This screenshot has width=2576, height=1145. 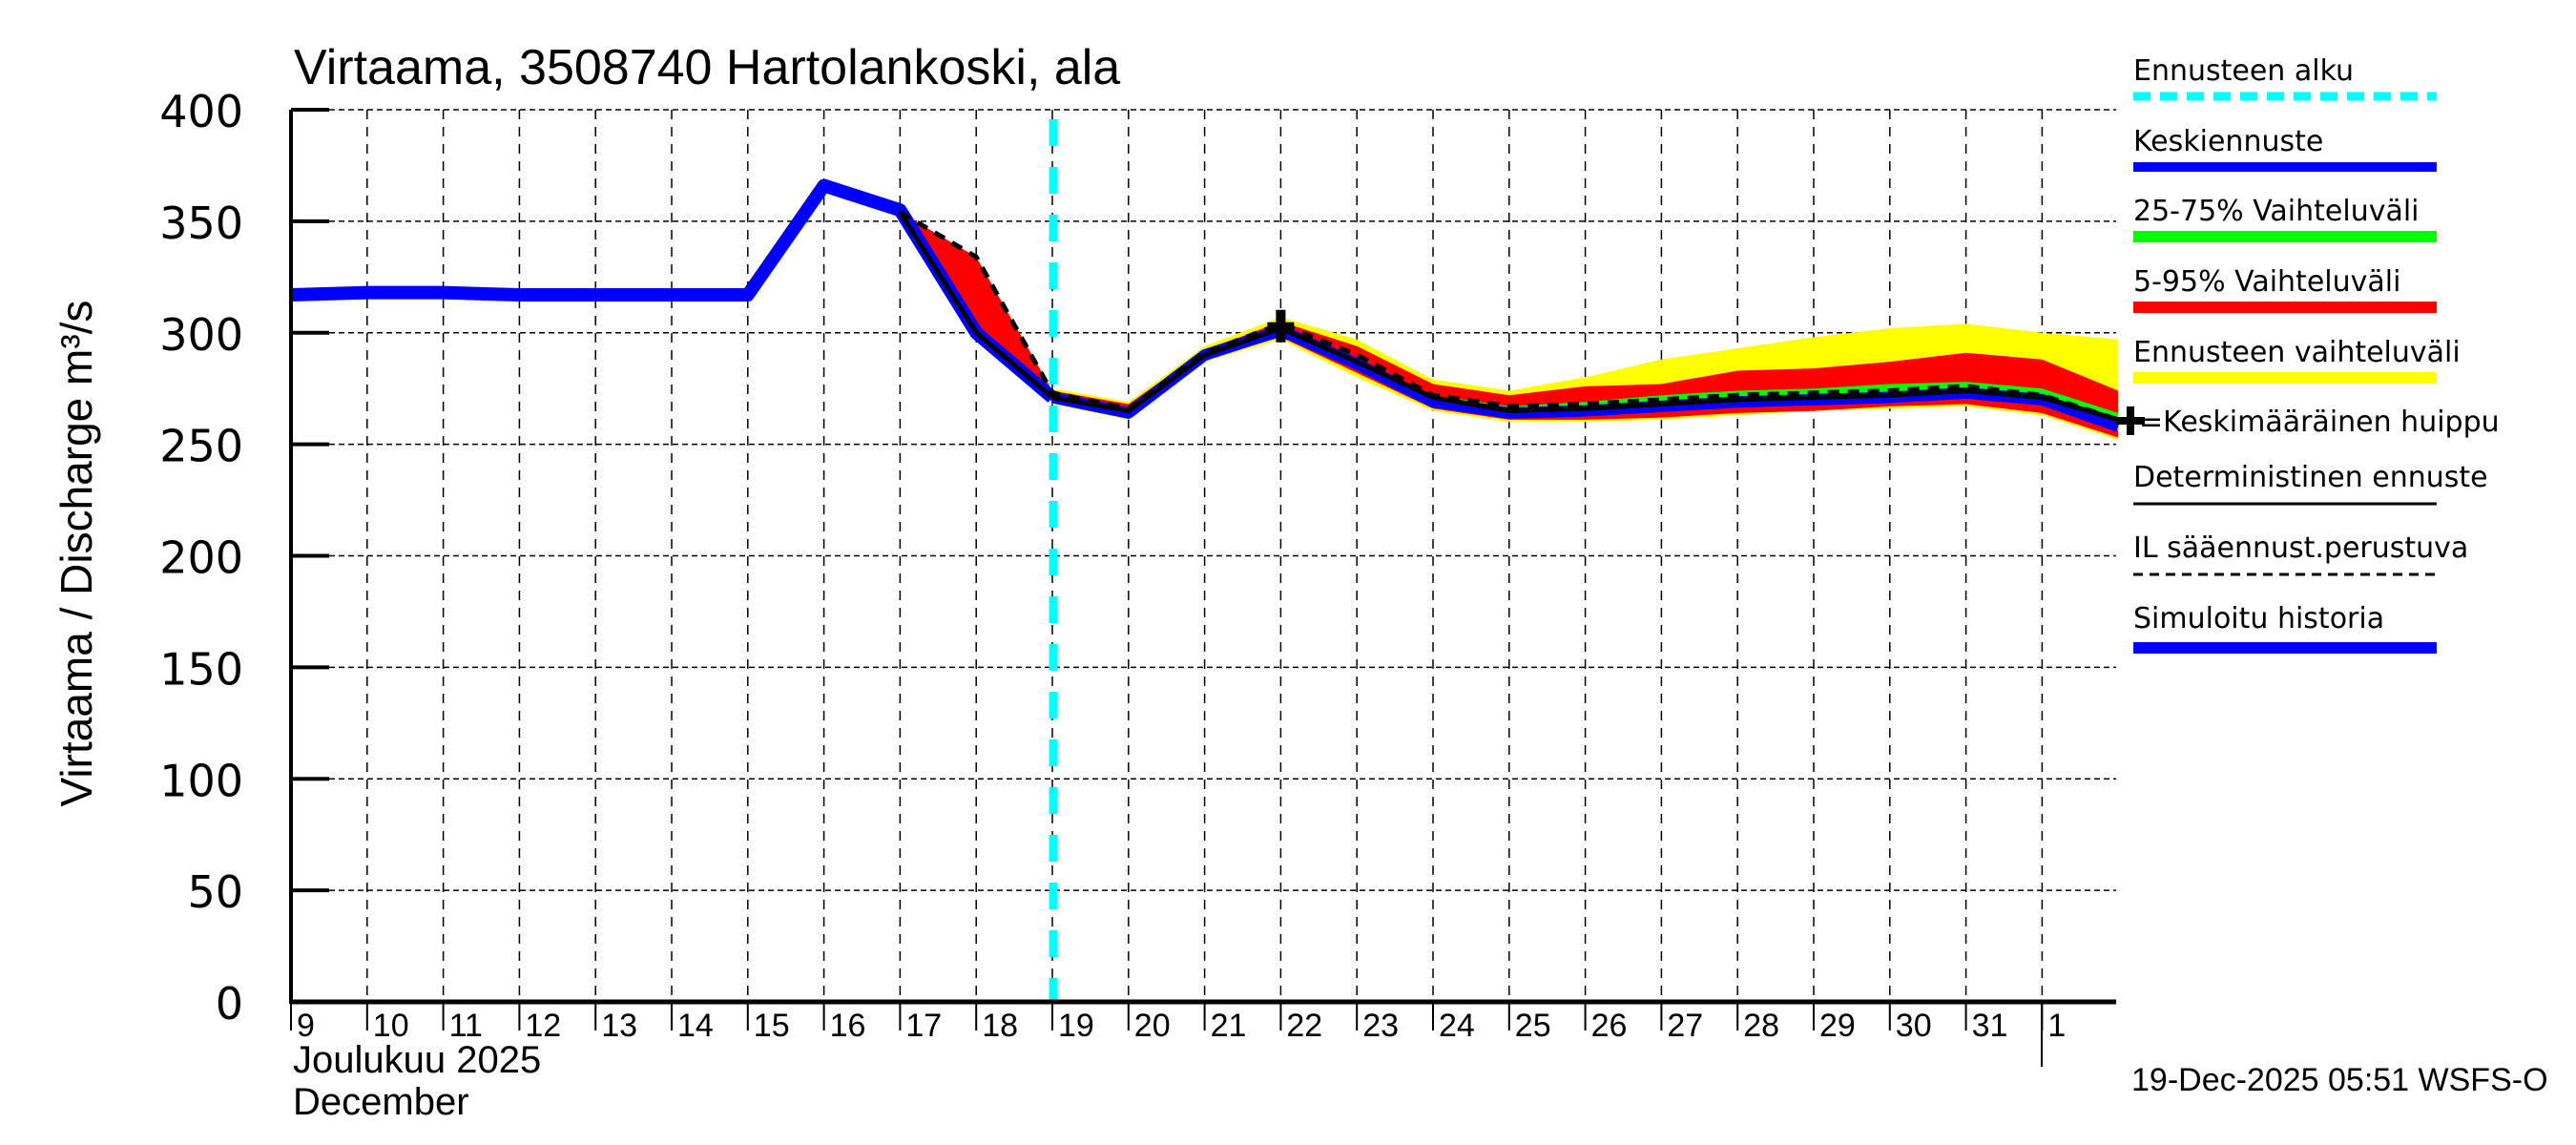 I want to click on y-ticks: 0 50 100 150 200 250 300 350 400, so click(x=244, y=558).